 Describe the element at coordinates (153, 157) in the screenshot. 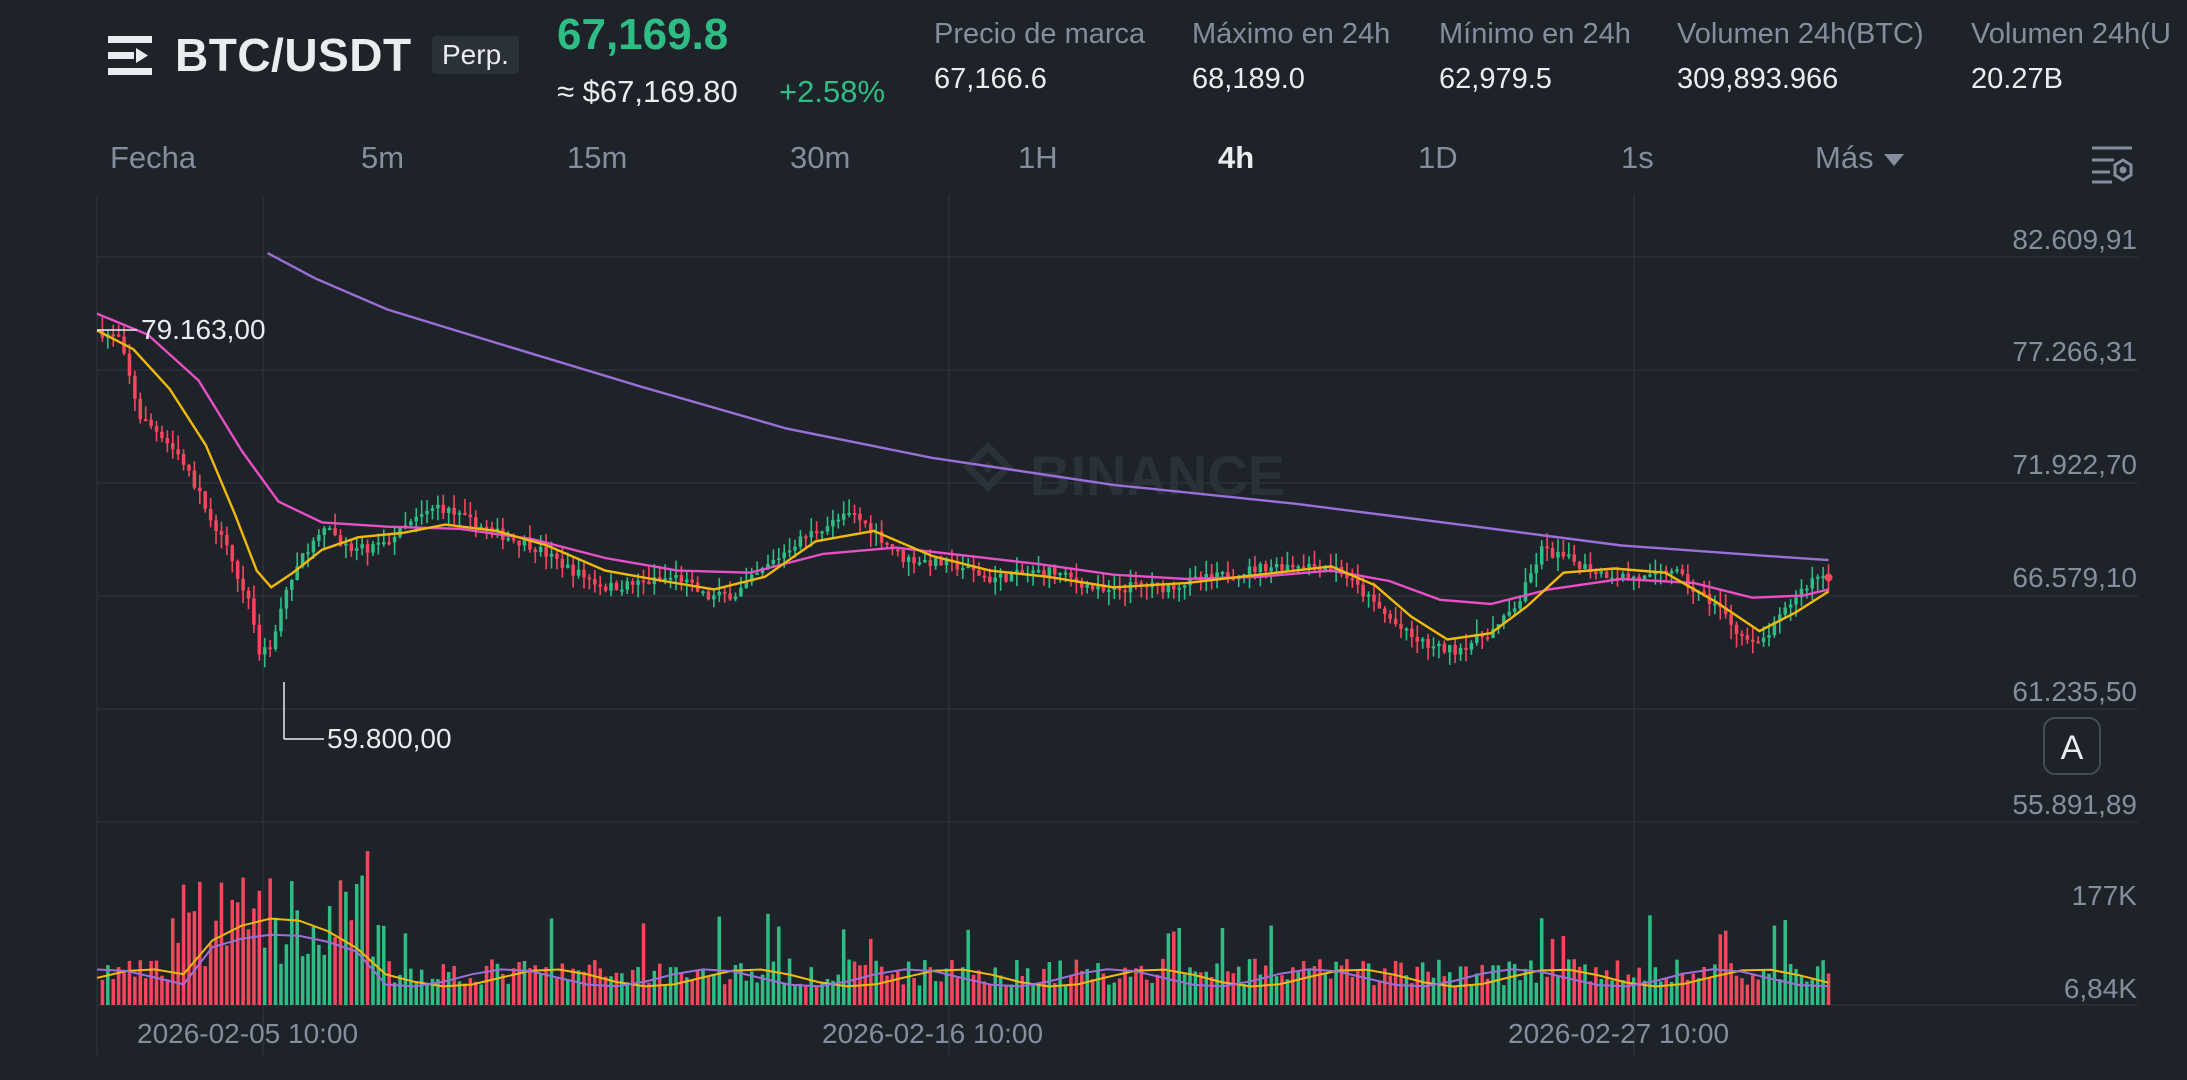

I see `tab-fecha: Fecha` at that location.